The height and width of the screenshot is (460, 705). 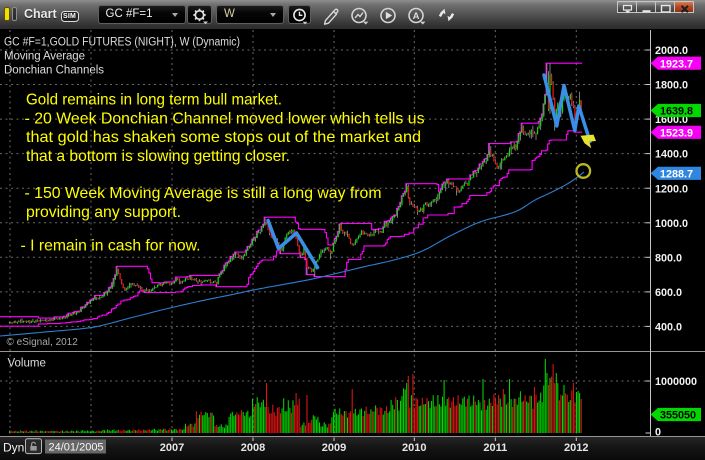 What do you see at coordinates (44, 56) in the screenshot?
I see `svg-text: Moving Average` at bounding box center [44, 56].